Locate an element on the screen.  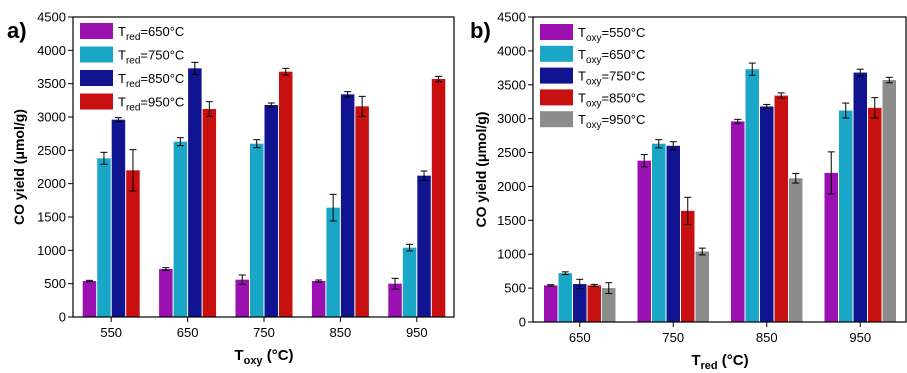
legend-entry: Toxy=950°C is located at coordinates (611, 121).